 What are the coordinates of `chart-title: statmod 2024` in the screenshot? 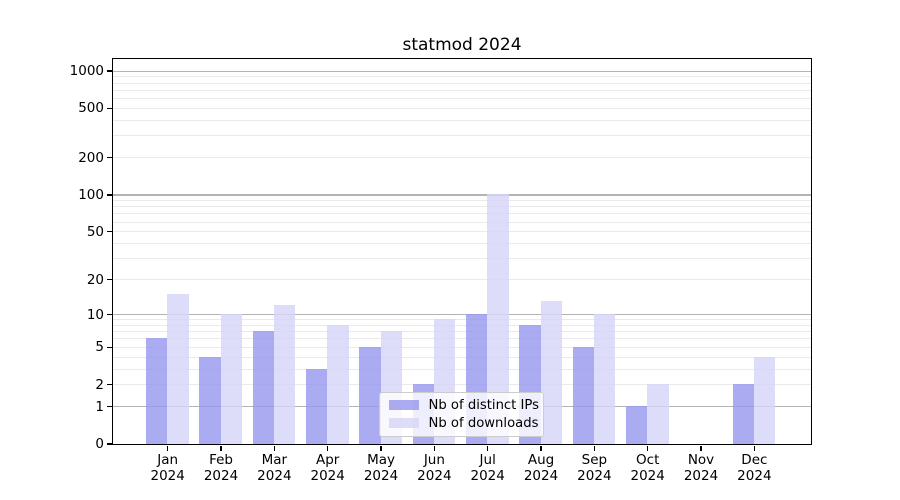 It's located at (462, 45).